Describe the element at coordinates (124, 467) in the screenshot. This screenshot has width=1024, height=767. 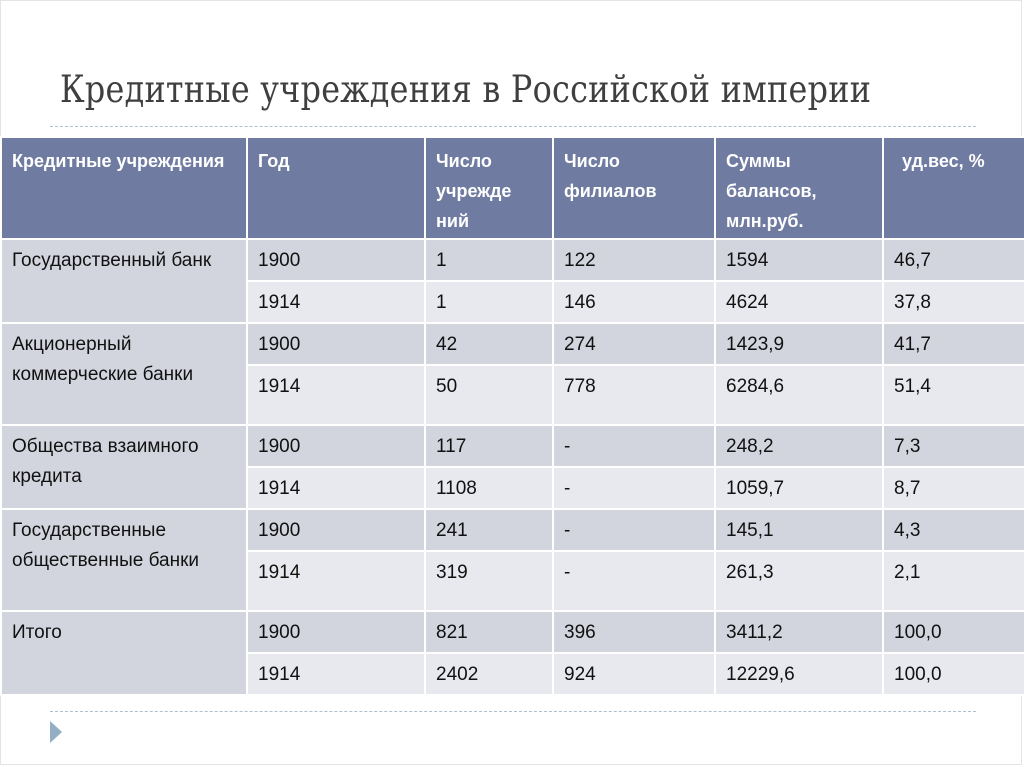
I see `institution-name: Общества взаимного кредита` at that location.